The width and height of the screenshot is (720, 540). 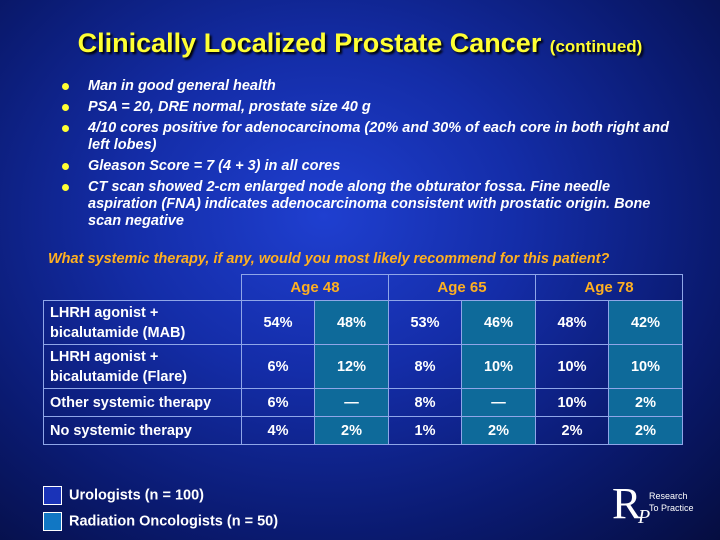 I want to click on cell-radiation: 12%, so click(x=351, y=366).